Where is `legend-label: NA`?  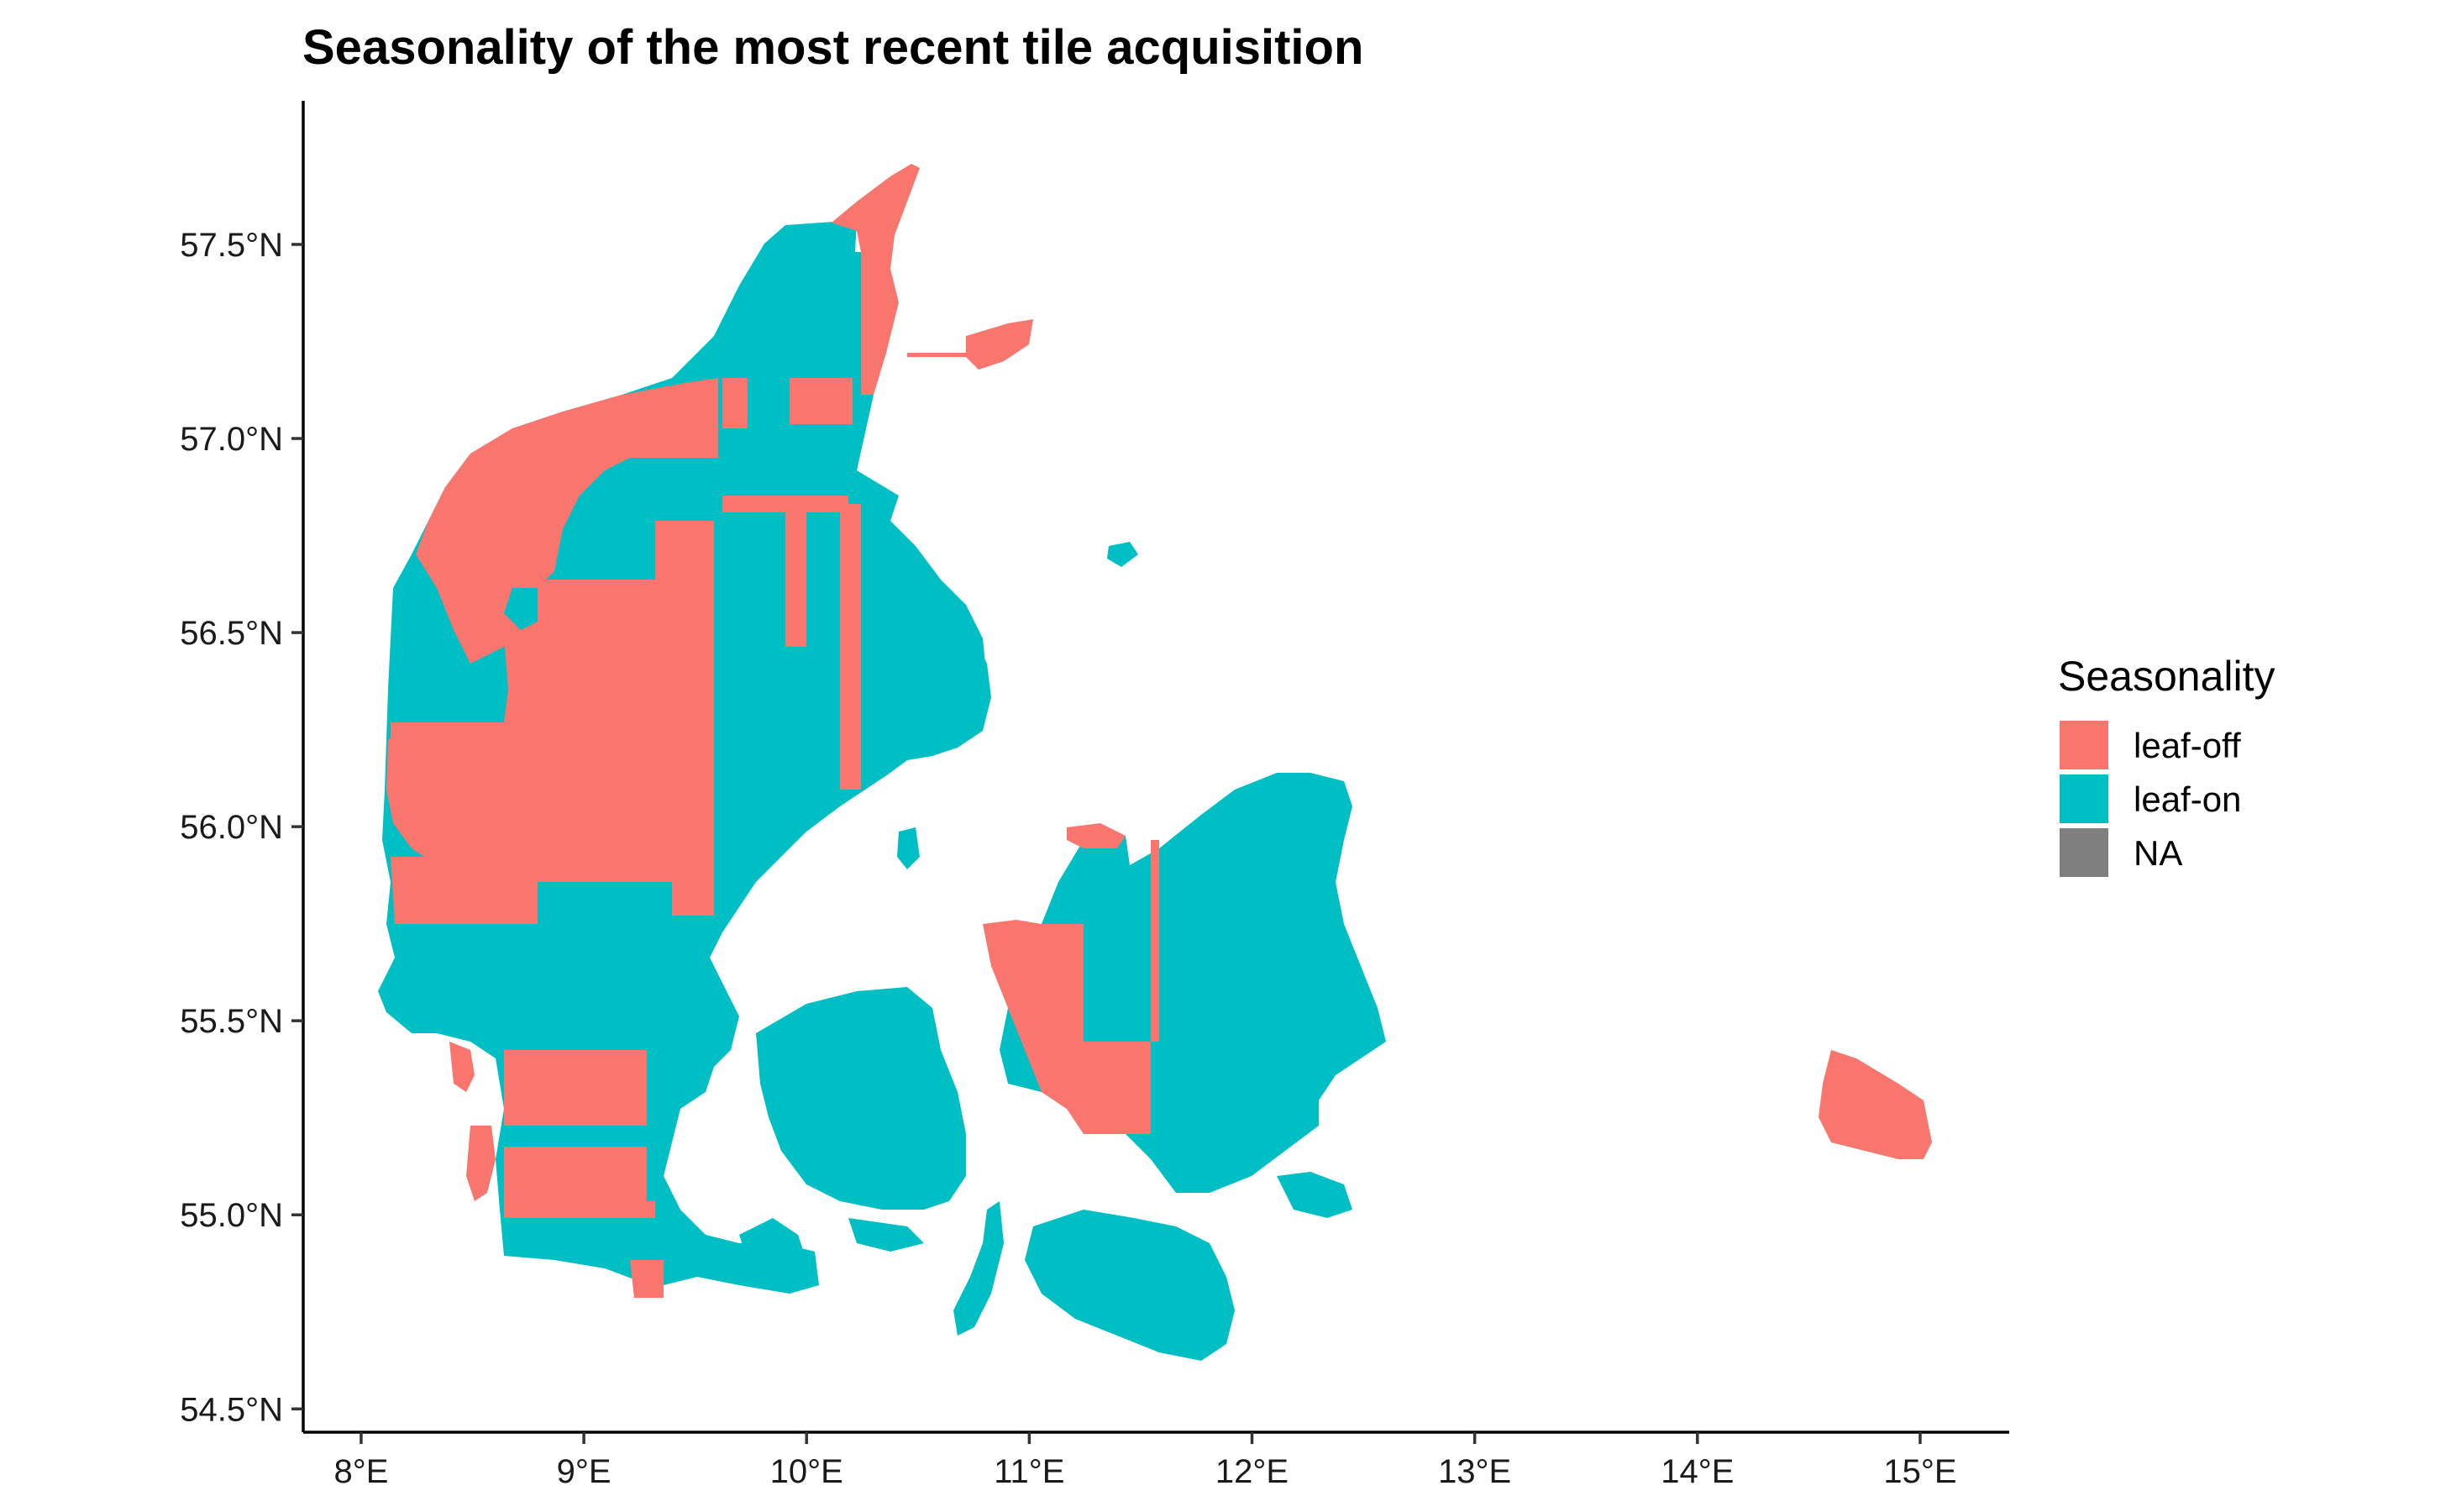
legend-label: NA is located at coordinates (2158, 853).